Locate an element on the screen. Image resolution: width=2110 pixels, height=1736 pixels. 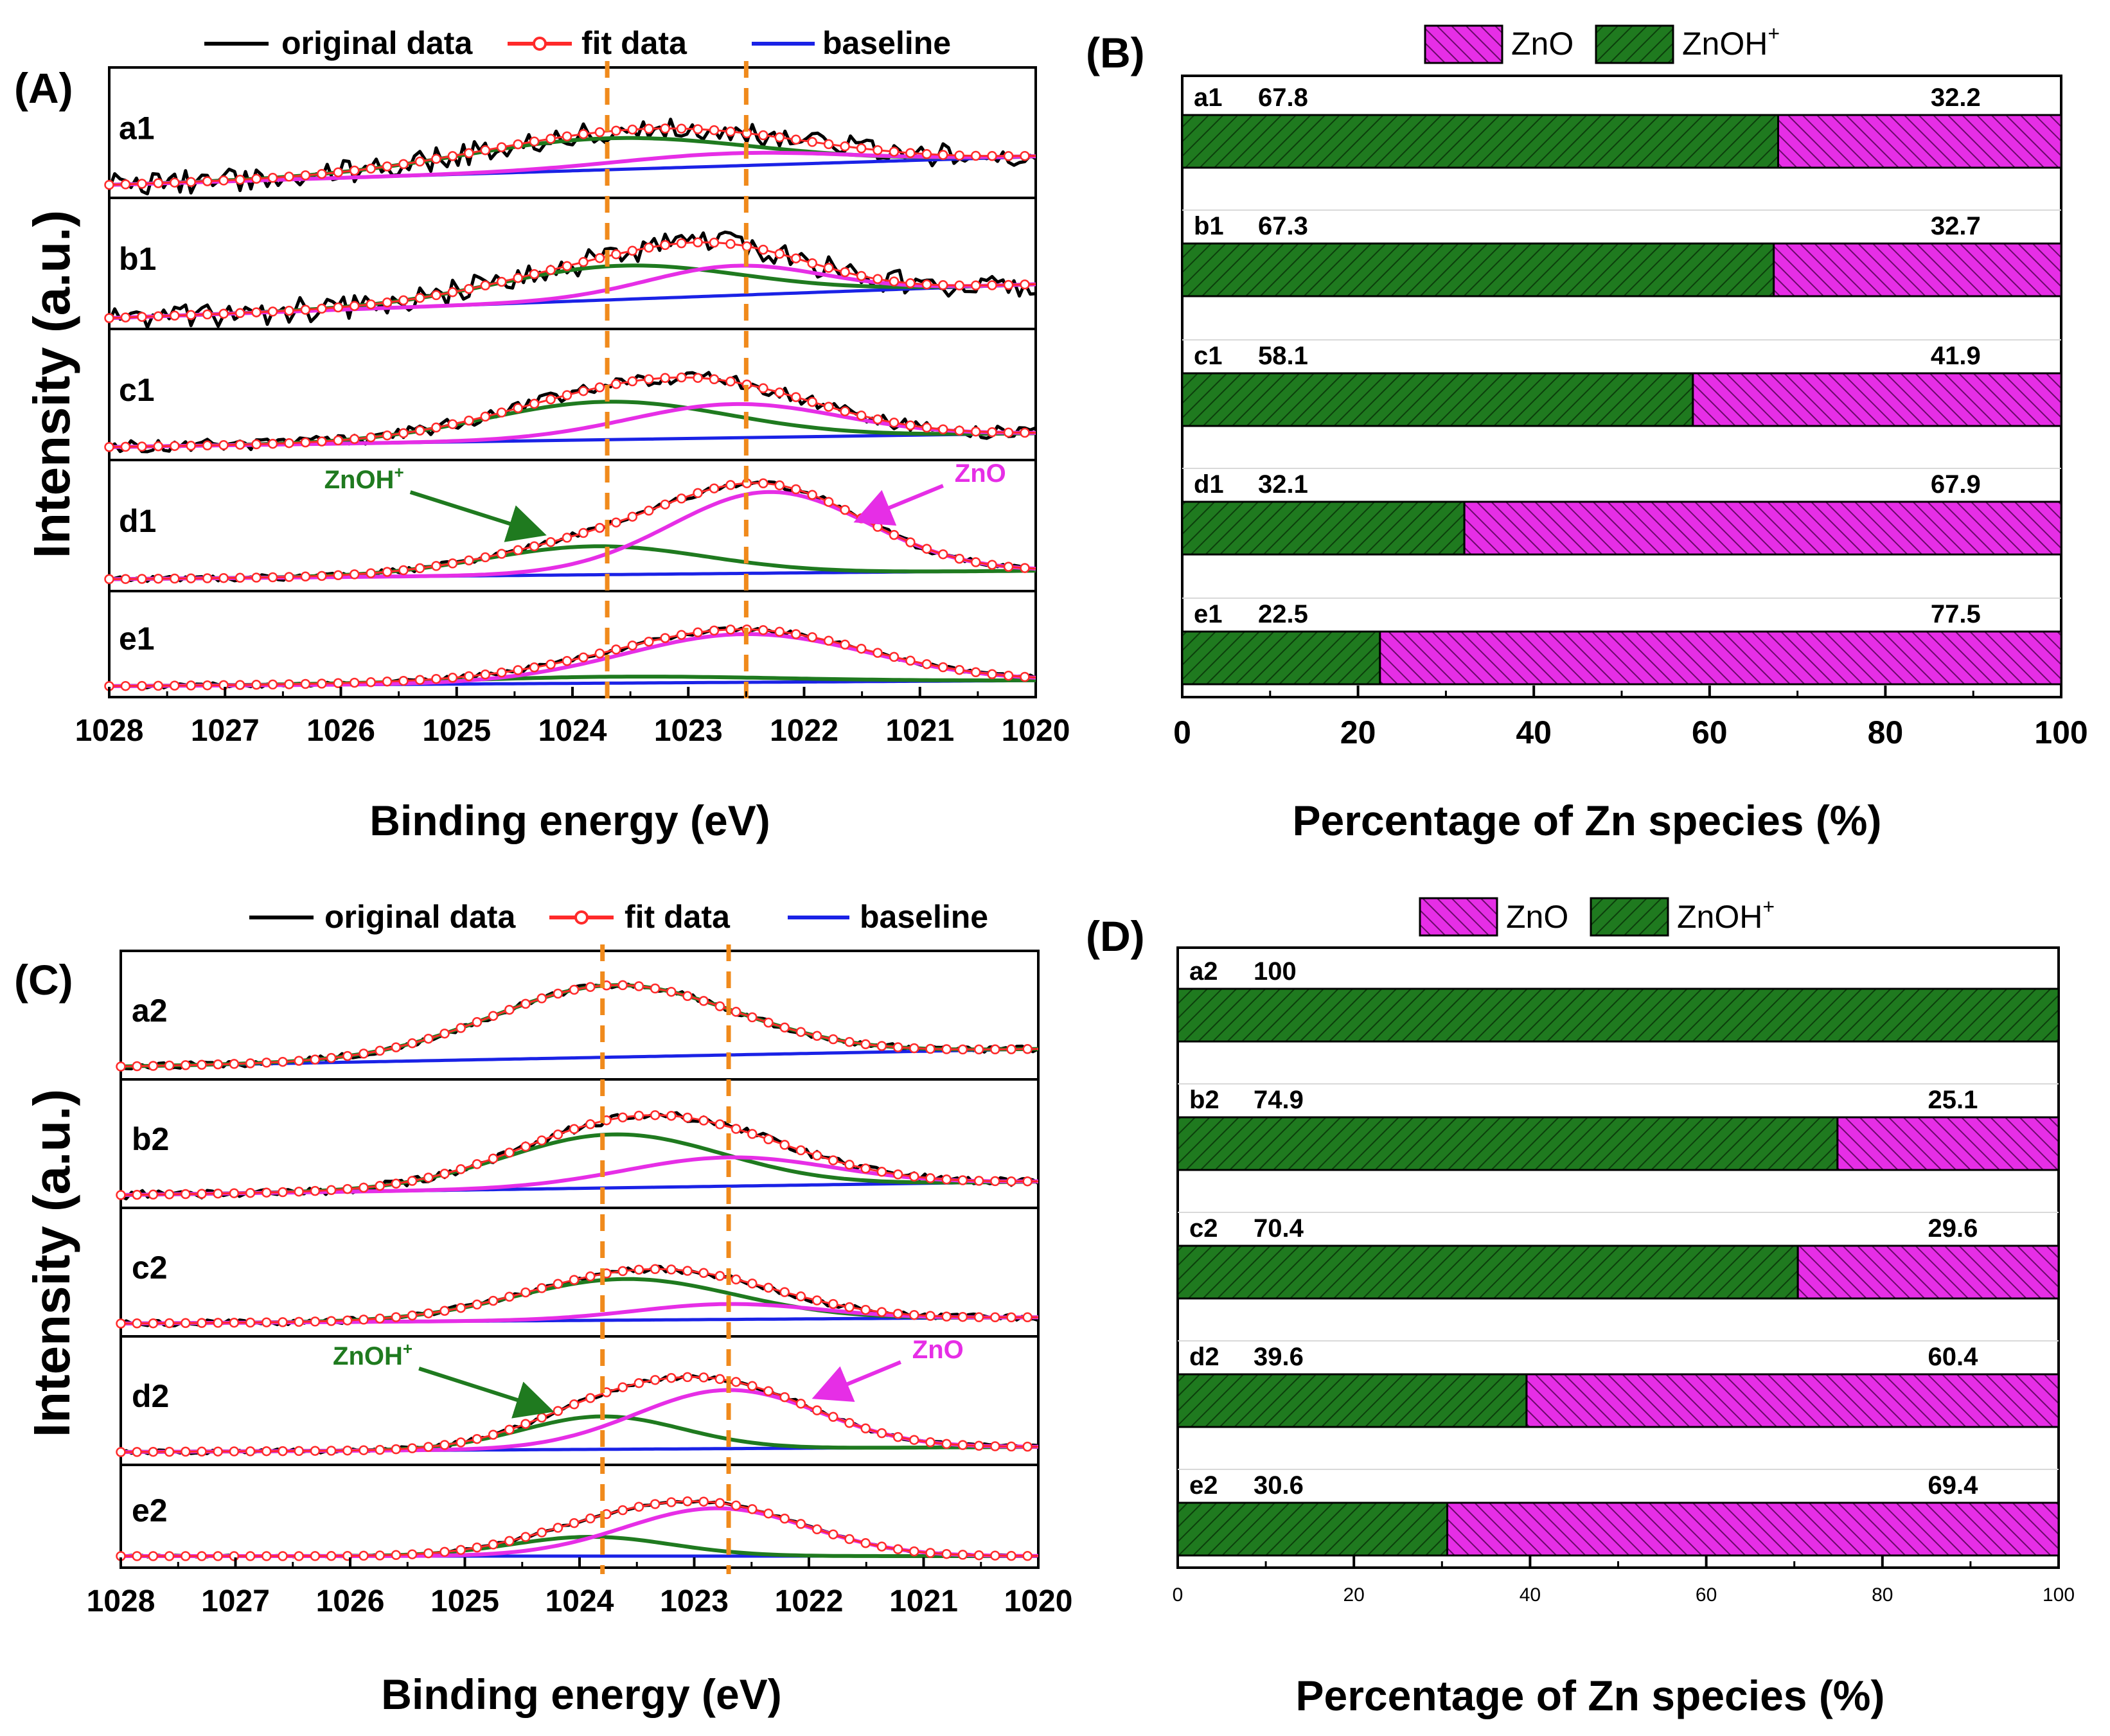
x-tick-label: 1022 is located at coordinates (804, 731).